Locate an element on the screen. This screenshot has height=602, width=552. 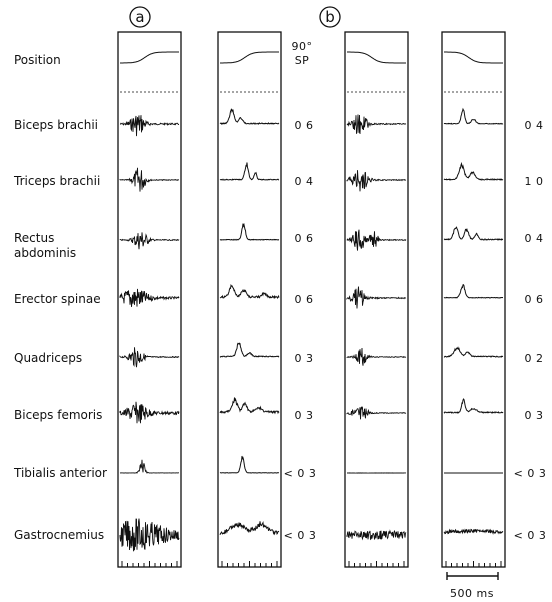
value-b-biceps-brachii: 0 4 is located at coordinates (534, 125).